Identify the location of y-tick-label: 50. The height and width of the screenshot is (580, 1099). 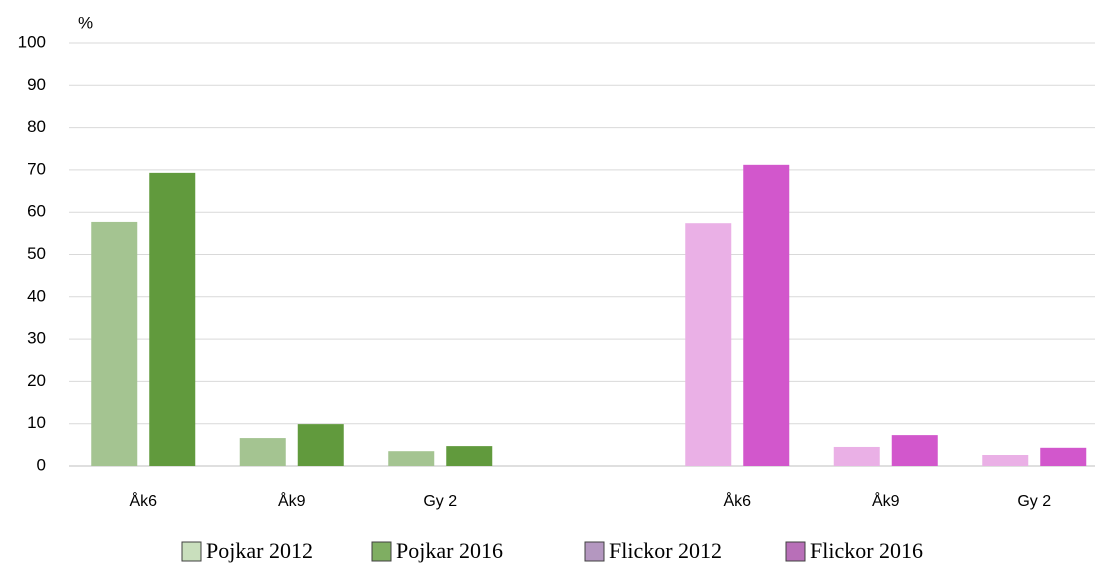
(36, 253).